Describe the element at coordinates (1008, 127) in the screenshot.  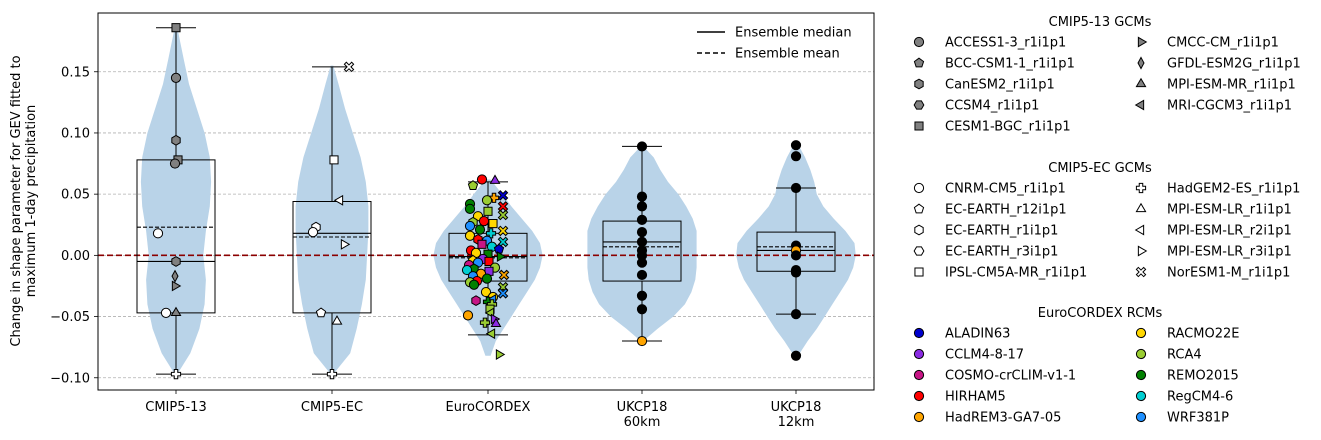
I see `legend-entry-label: CESM1-BGC_r1i1p1` at that location.